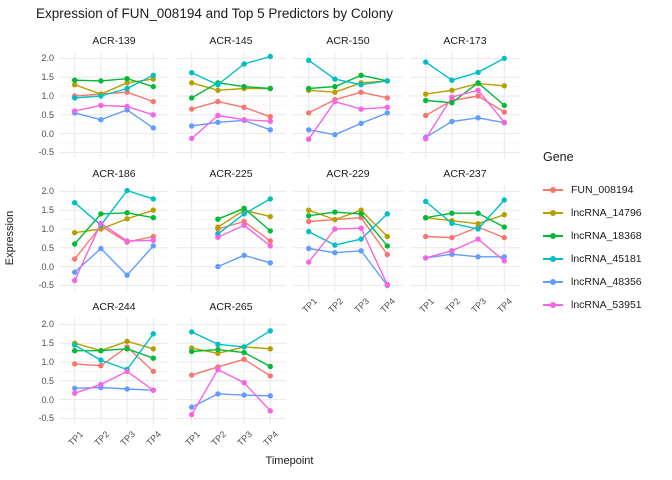 The image size is (672, 480). What do you see at coordinates (348, 41) in the screenshot?
I see `facet-strip-label: ACR-150` at bounding box center [348, 41].